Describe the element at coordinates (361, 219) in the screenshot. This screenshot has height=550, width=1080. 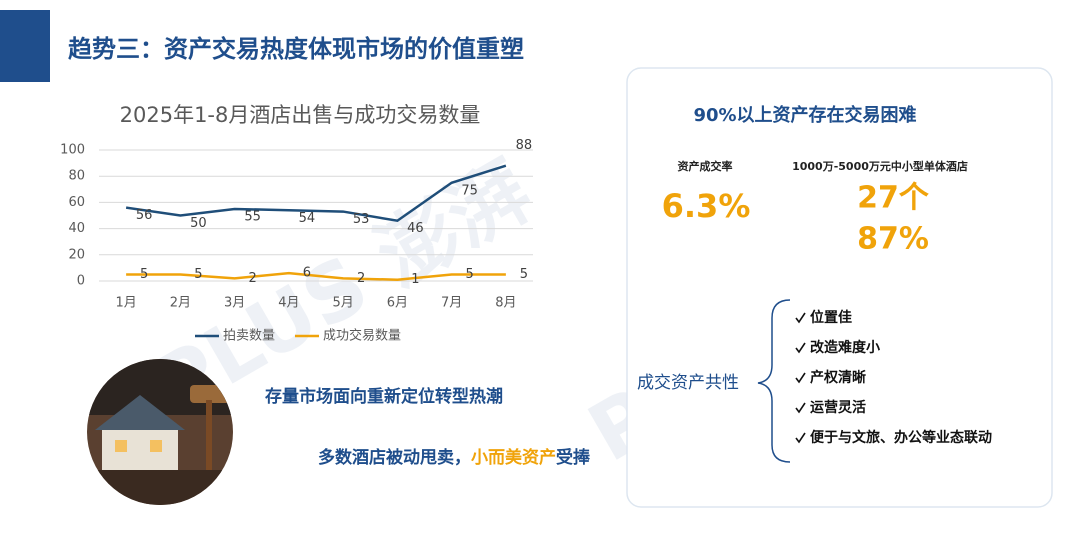
I see `data-label: 53` at that location.